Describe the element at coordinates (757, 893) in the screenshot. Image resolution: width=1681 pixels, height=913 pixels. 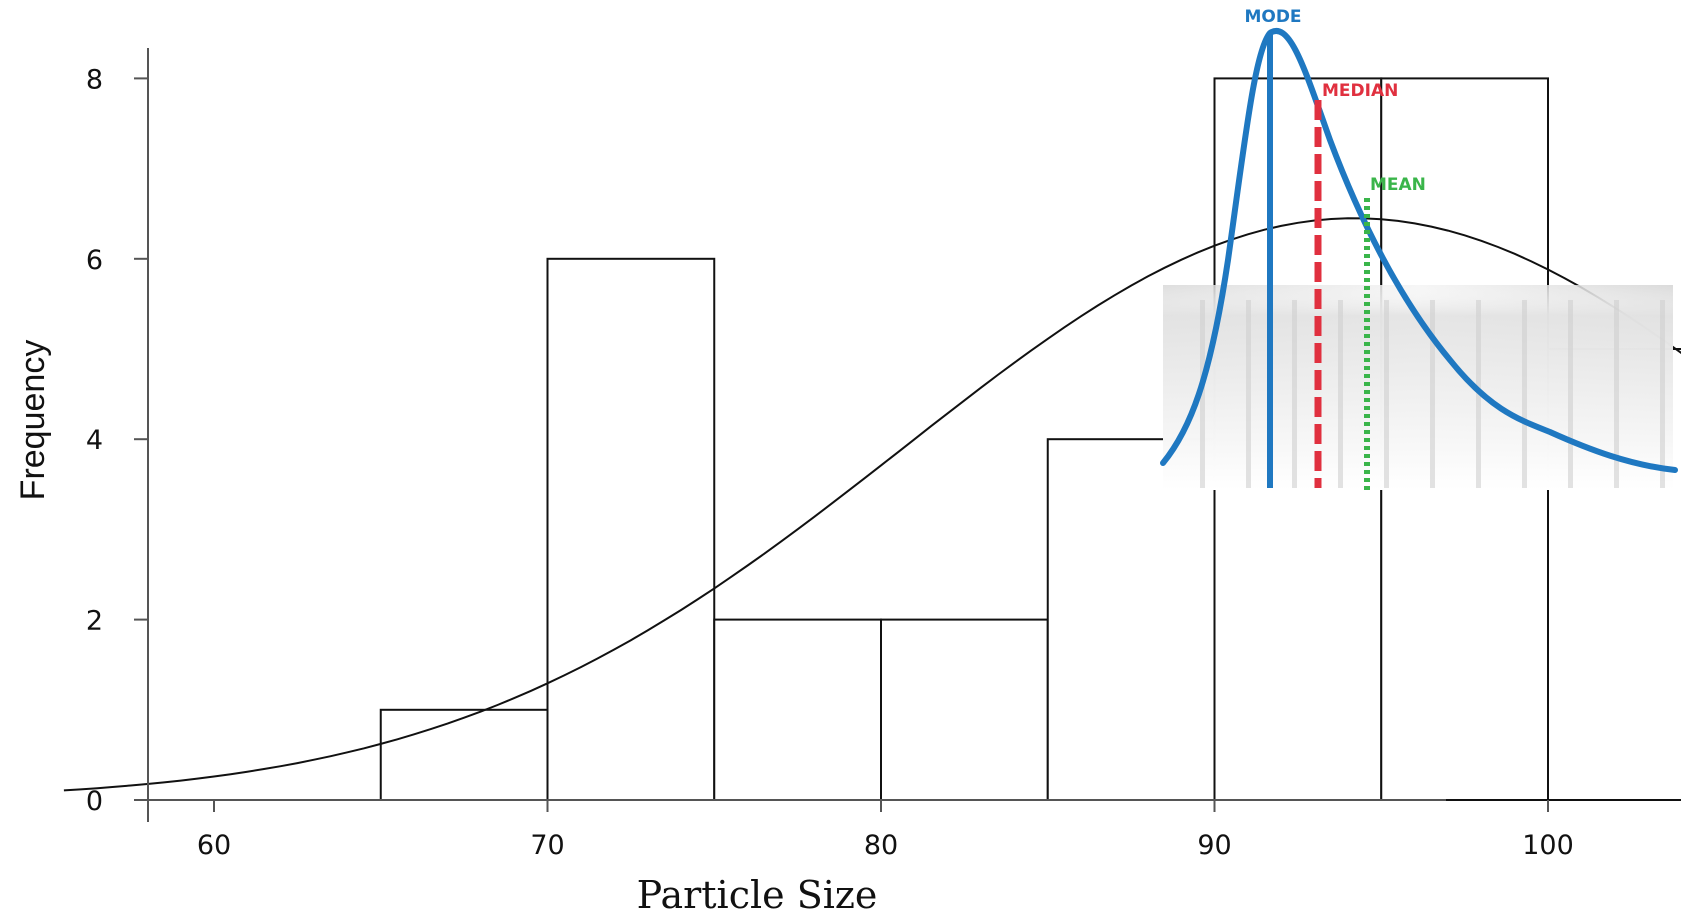
I see `x-axis-label: Particle Size` at that location.